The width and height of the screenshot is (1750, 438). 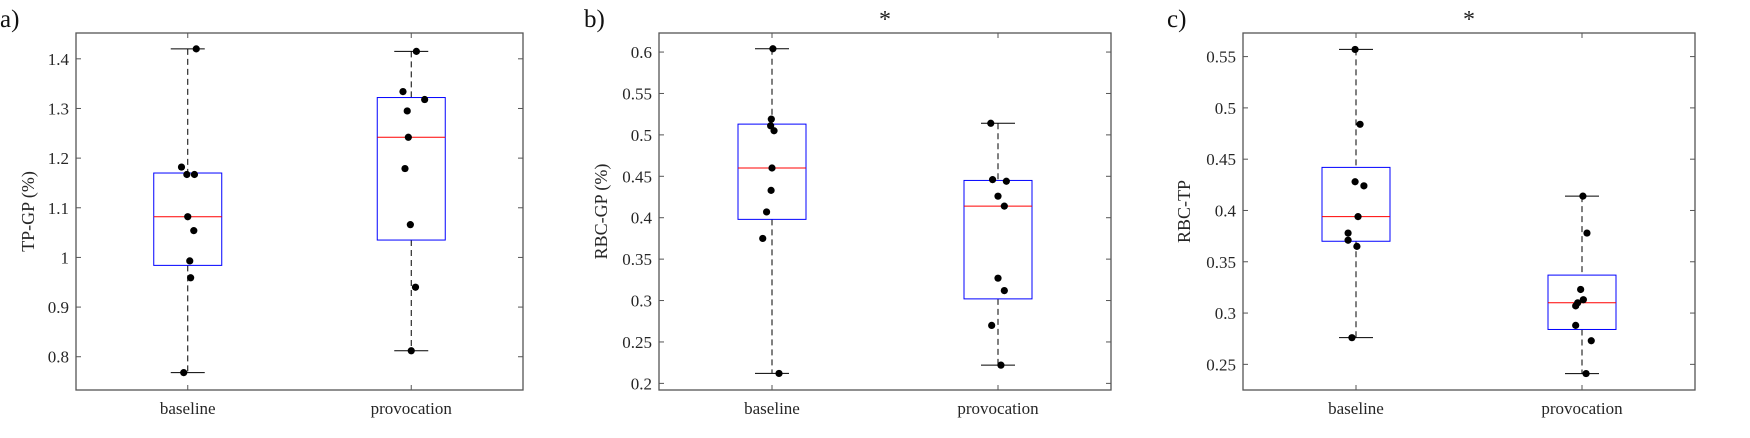 What do you see at coordinates (58, 208) in the screenshot?
I see `y-tick-label: 1.1` at bounding box center [58, 208].